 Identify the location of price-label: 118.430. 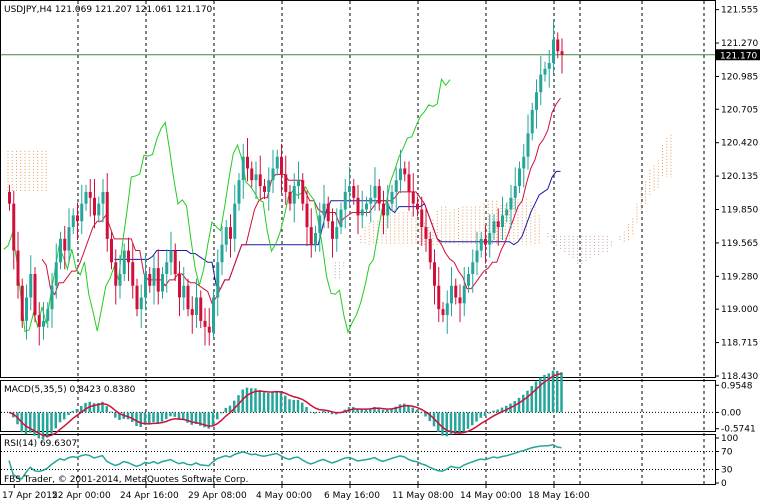
(739, 377).